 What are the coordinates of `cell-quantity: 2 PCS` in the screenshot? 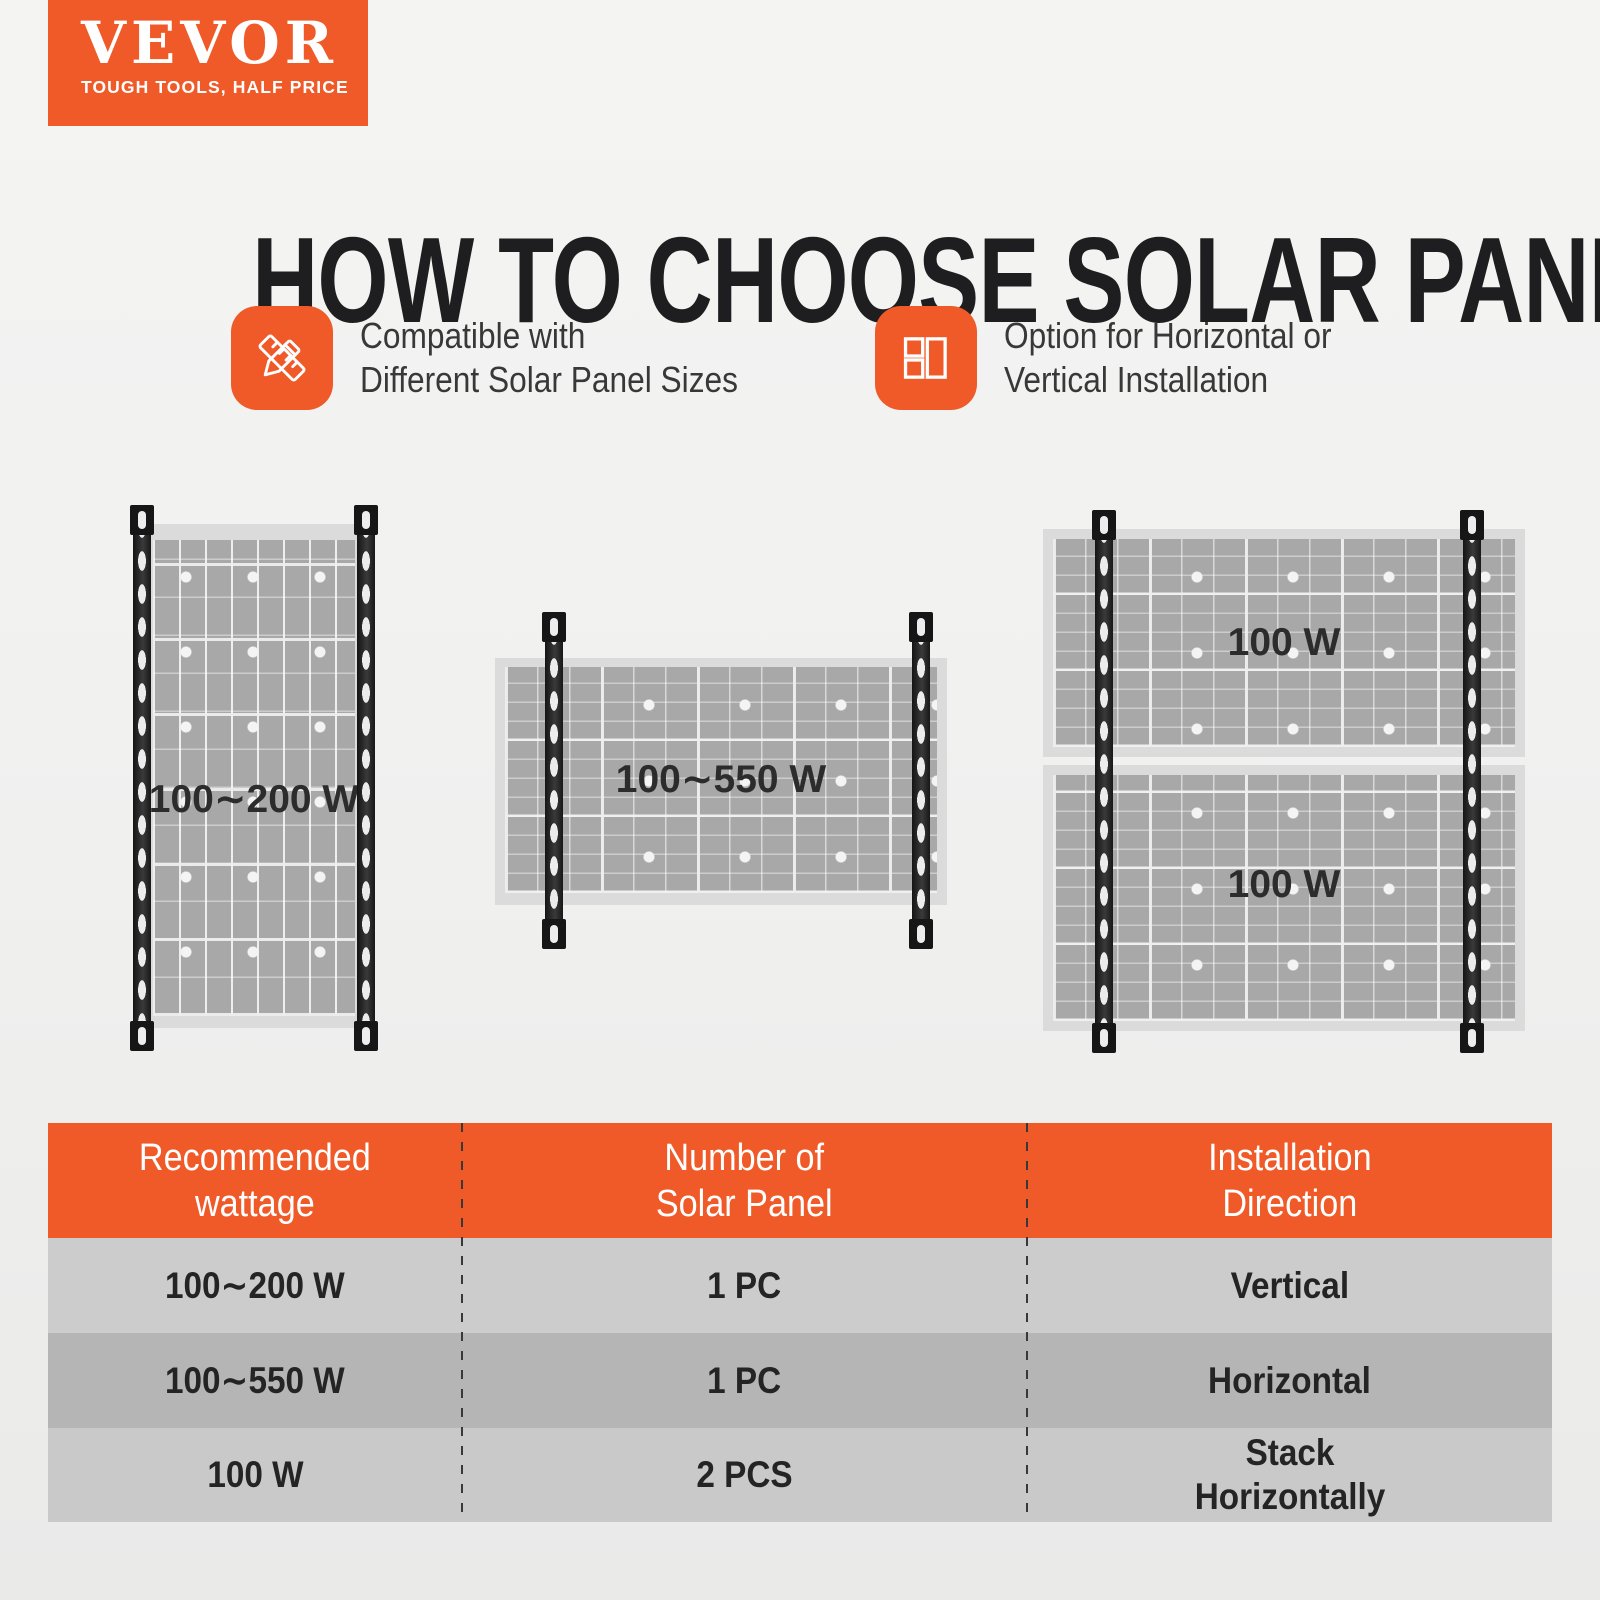 It's located at (744, 1474).